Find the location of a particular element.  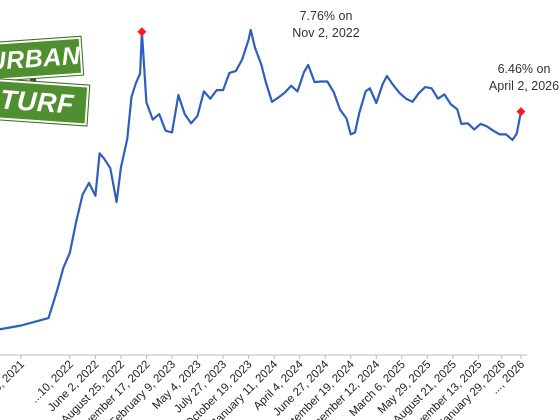

x-tick-label: ...30, 2021 is located at coordinates (13, 382).